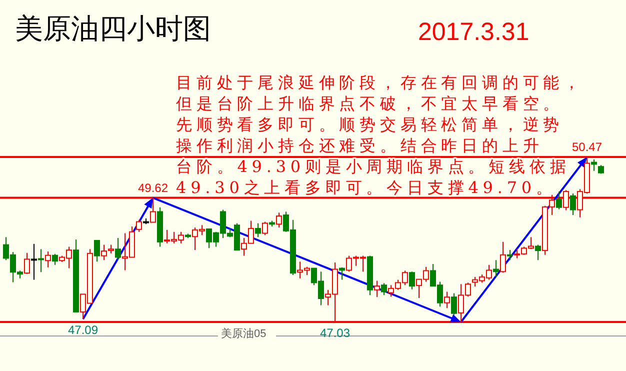  Describe the element at coordinates (243, 333) in the screenshot. I see `text: 美原油05` at that location.